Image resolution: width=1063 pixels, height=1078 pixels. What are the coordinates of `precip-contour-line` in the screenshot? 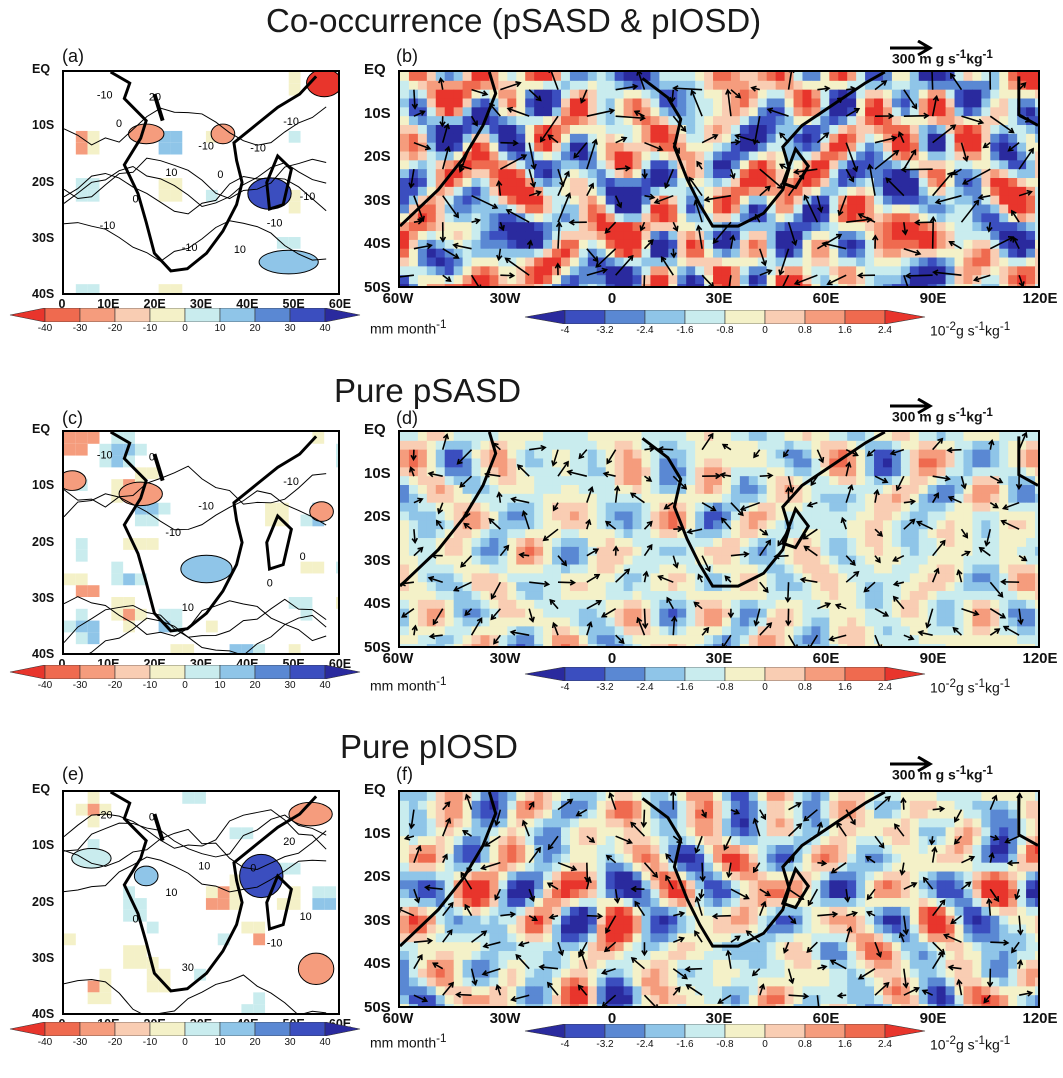 It's located at (195, 836).